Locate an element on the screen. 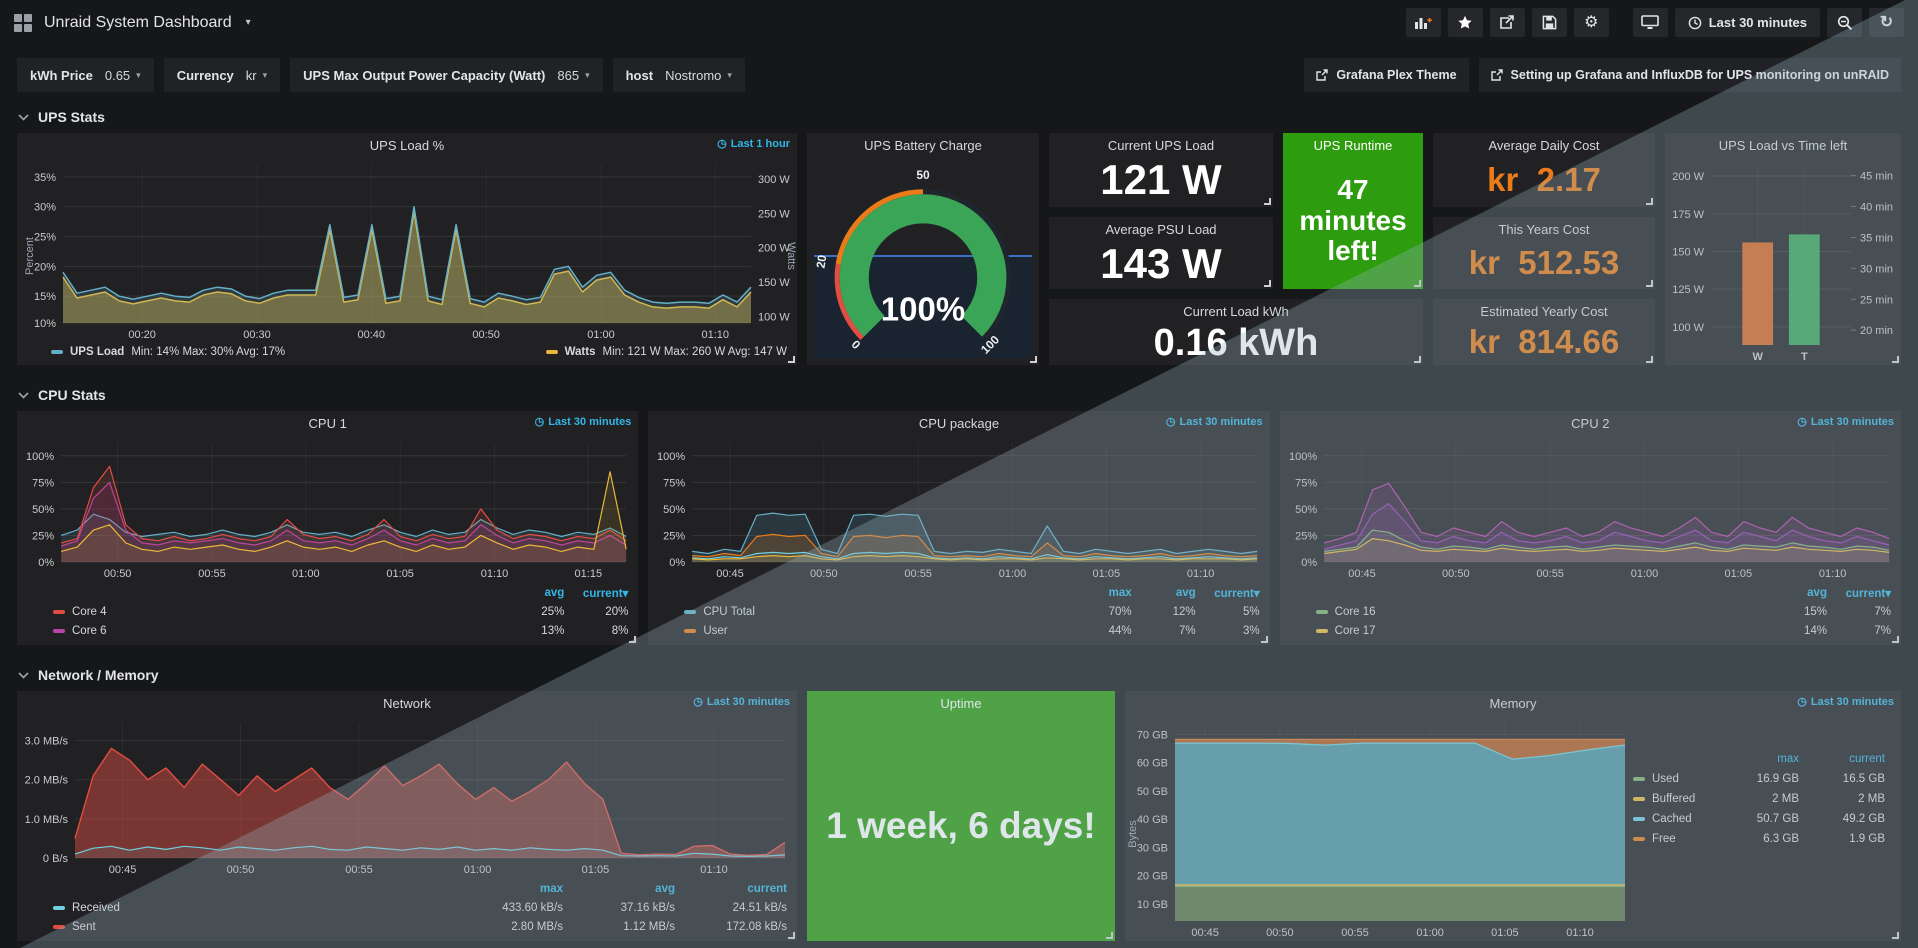 The height and width of the screenshot is (948, 1918). panel-title: UPS Battery Charge is located at coordinates (923, 145).